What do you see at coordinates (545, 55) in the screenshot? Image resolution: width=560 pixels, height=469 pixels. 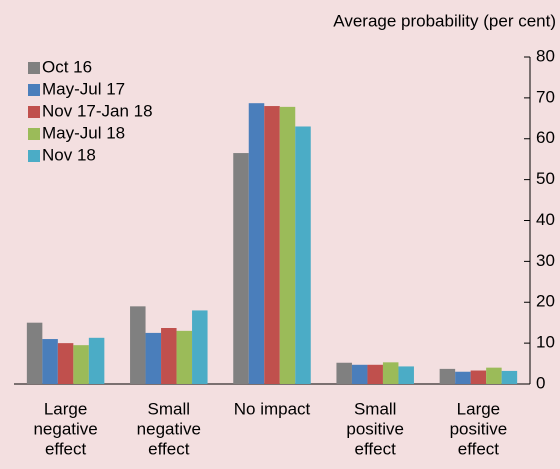 I see `y-tick-label: 80` at bounding box center [545, 55].